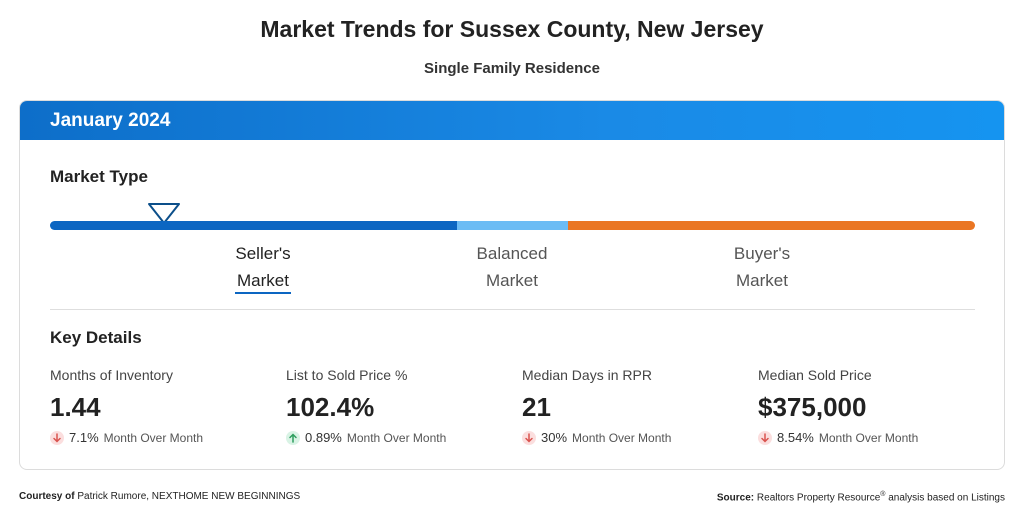 This screenshot has width=1024, height=513. What do you see at coordinates (111, 375) in the screenshot?
I see `metric-label: Months of Inventory` at bounding box center [111, 375].